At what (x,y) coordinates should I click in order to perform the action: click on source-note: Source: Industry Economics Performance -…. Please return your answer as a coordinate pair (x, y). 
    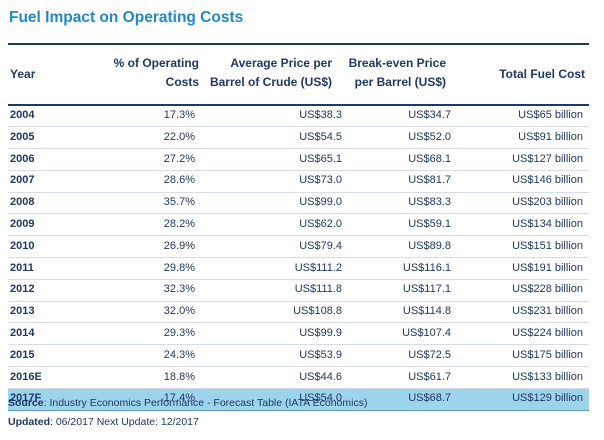
    Looking at the image, I should click on (187, 403).